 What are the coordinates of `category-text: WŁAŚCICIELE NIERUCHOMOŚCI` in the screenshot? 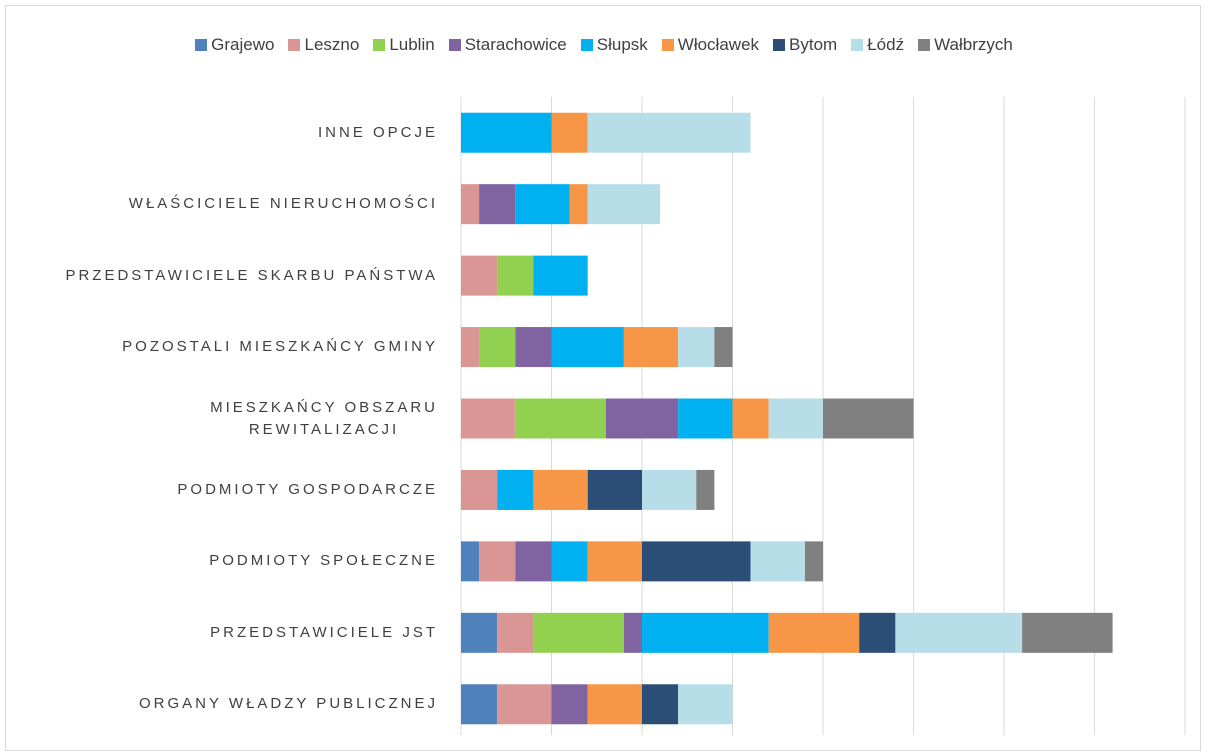 It's located at (283, 204).